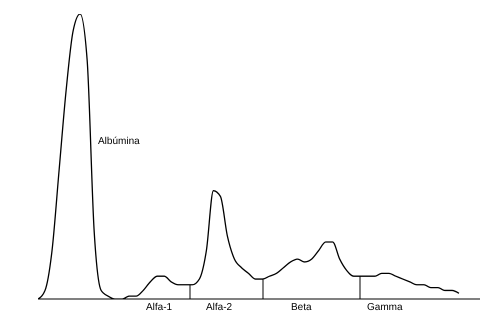  I want to click on text: Gamma, so click(385, 307).